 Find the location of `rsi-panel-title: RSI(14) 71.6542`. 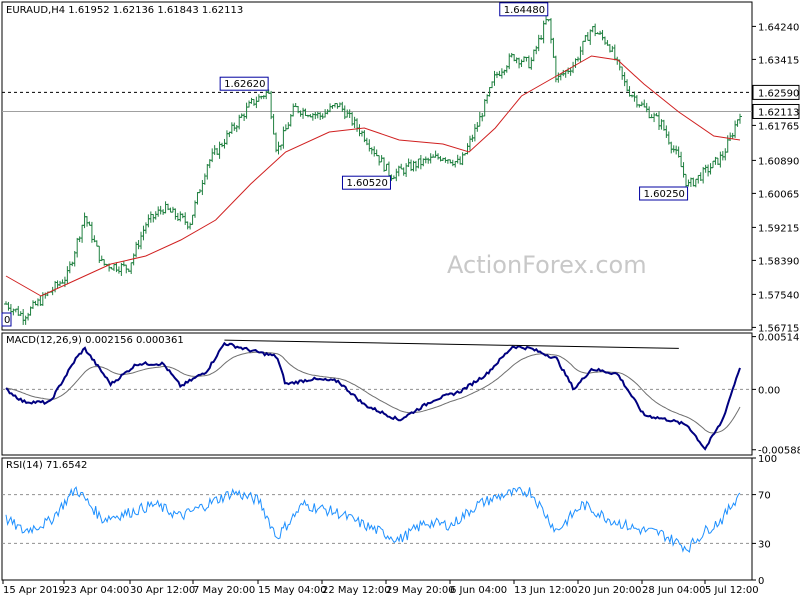

rsi-panel-title: RSI(14) 71.6542 is located at coordinates (46, 465).